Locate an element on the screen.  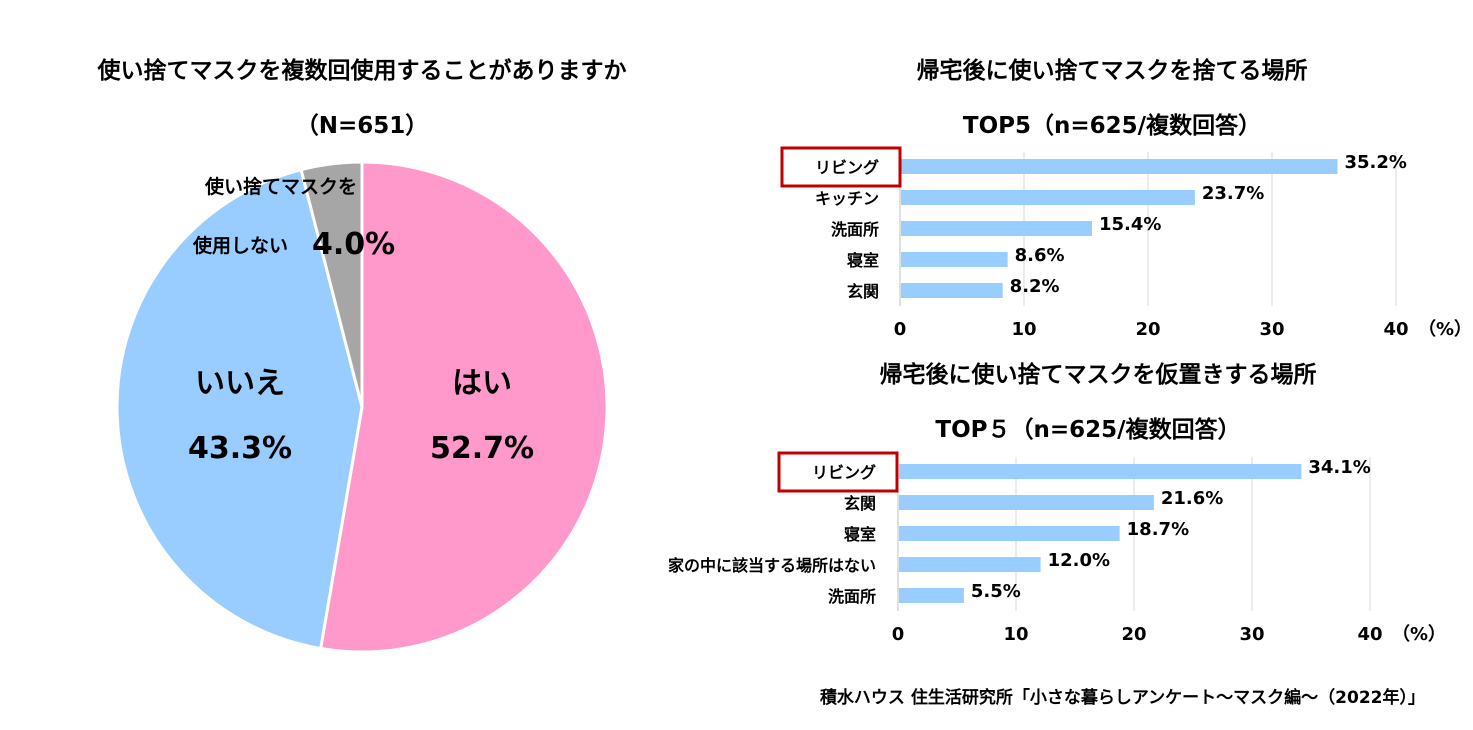
bar-value-label: 8.6% is located at coordinates (1040, 255).